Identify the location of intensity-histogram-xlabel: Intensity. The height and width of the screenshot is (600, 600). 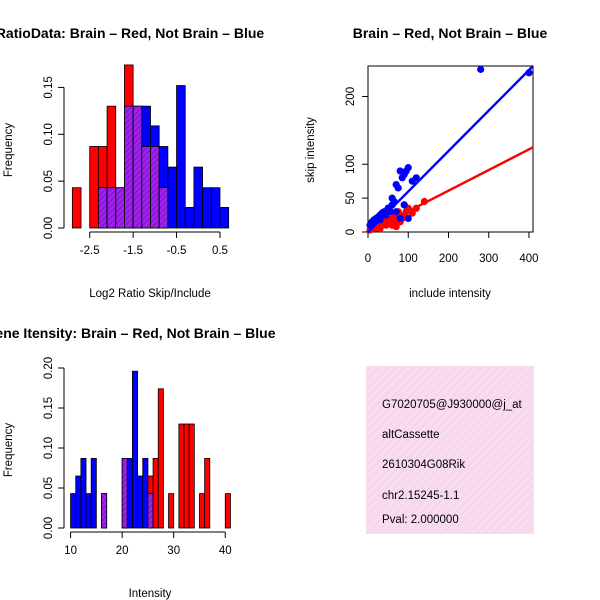
(150, 594).